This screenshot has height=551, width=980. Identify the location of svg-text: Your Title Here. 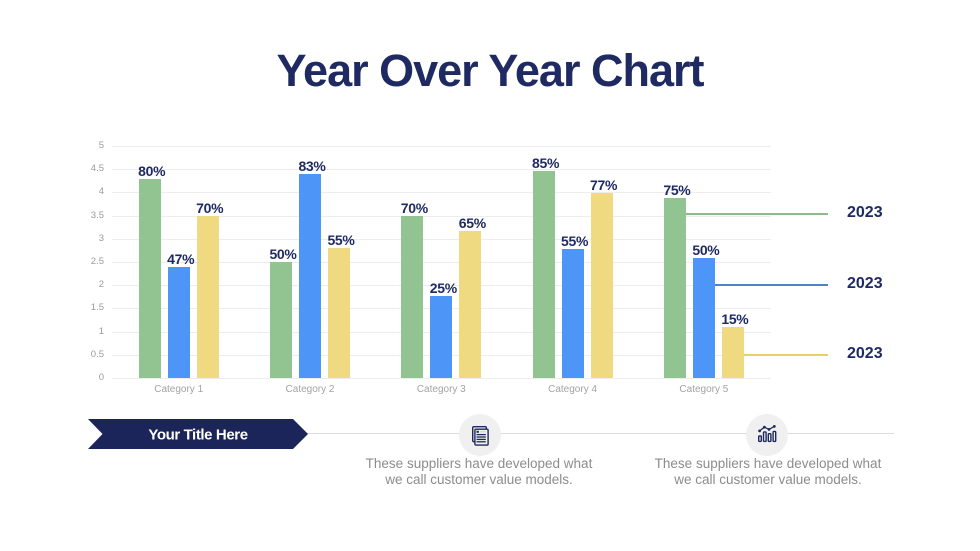
(197, 434).